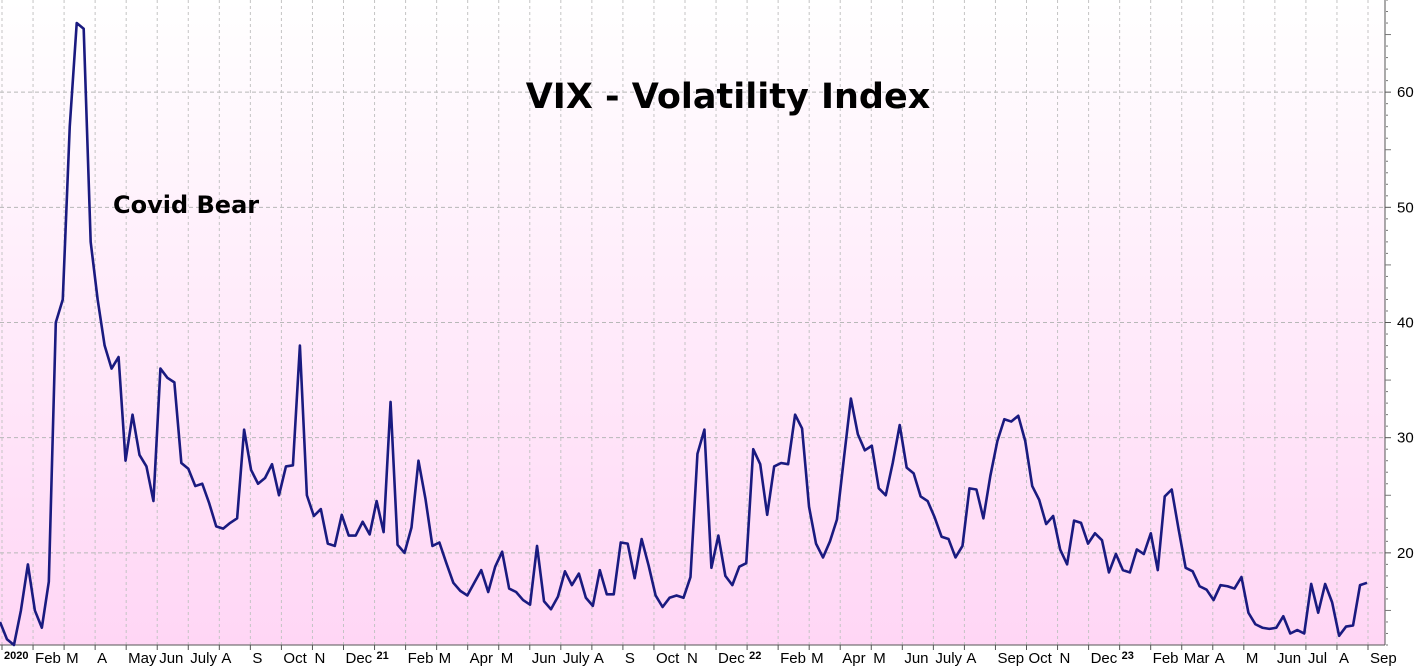  I want to click on chart-title: VIX - Volatility Index, so click(728, 97).